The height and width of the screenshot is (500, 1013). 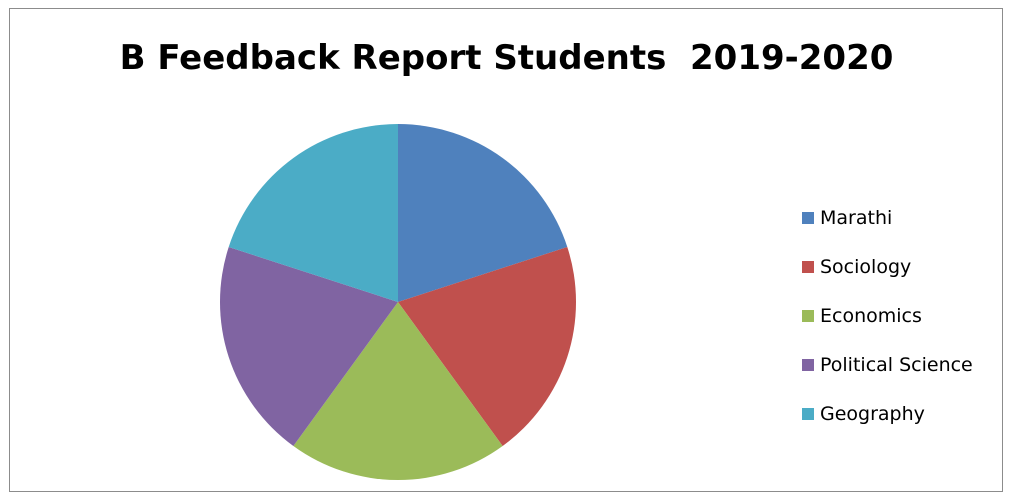 What do you see at coordinates (808, 364) in the screenshot?
I see `legend-swatch-political-science` at bounding box center [808, 364].